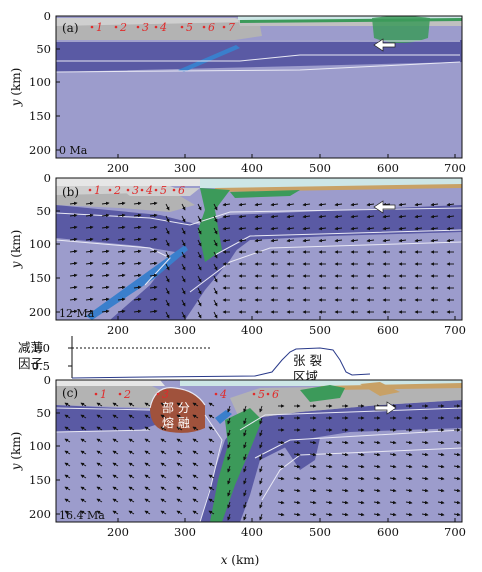  What do you see at coordinates (41, 366) in the screenshot?
I see `thinning-tick-05: 0.5` at bounding box center [41, 366].